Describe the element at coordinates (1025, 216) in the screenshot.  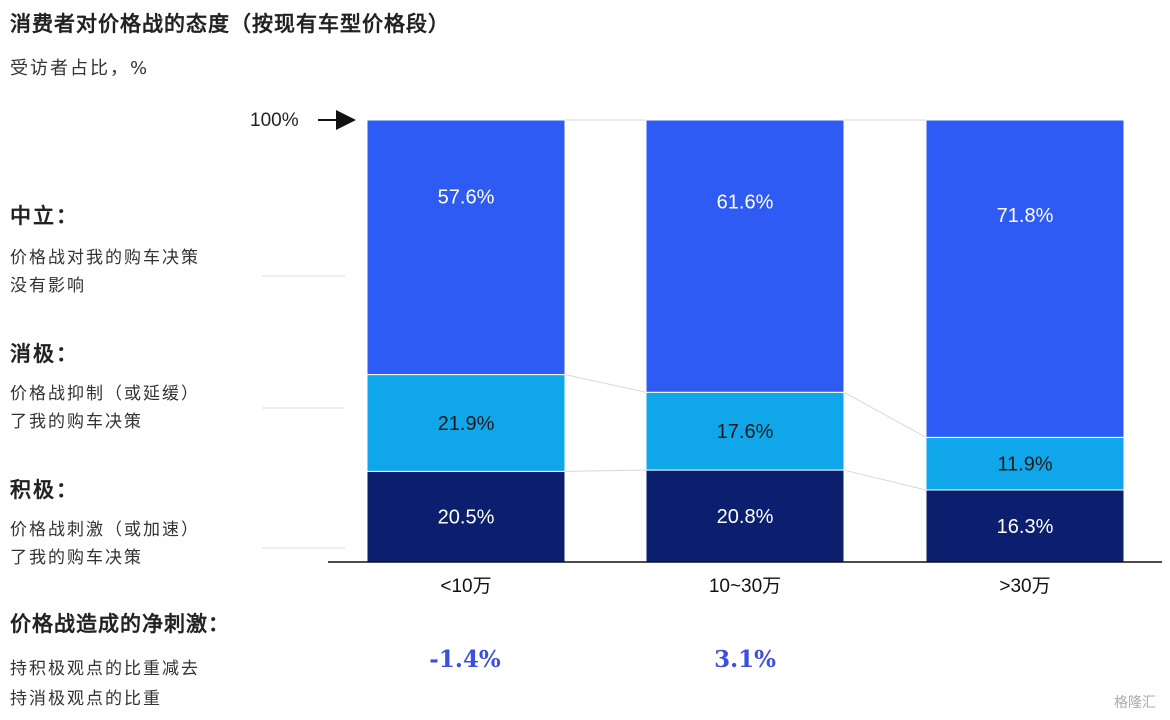
I see `data-label-neutral-2: 71.8%` at that location.